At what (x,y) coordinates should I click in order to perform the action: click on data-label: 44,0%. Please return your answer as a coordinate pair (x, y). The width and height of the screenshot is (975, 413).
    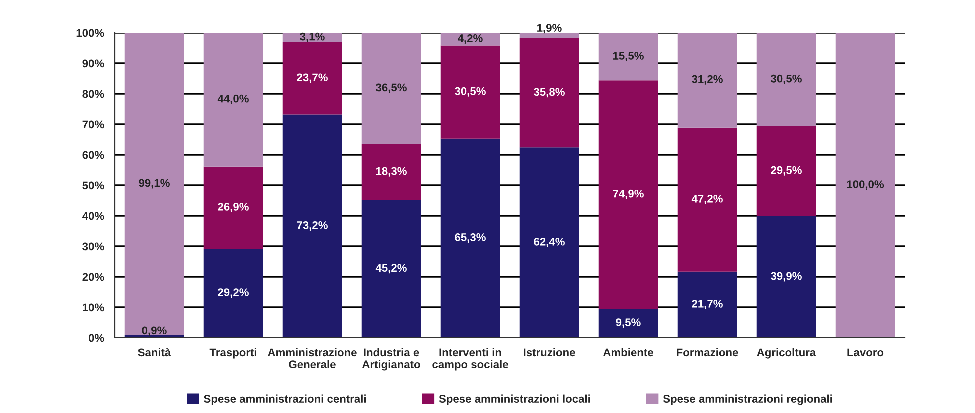
    Looking at the image, I should click on (233, 99).